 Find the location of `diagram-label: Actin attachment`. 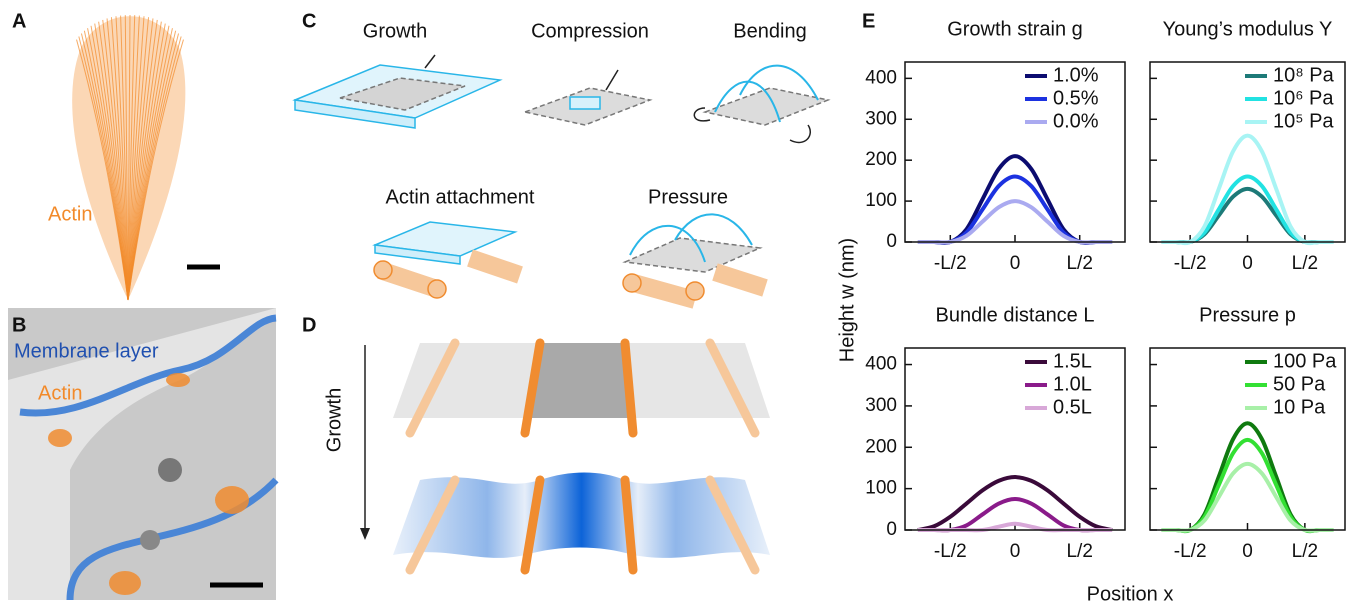

diagram-label: Actin attachment is located at coordinates (460, 197).